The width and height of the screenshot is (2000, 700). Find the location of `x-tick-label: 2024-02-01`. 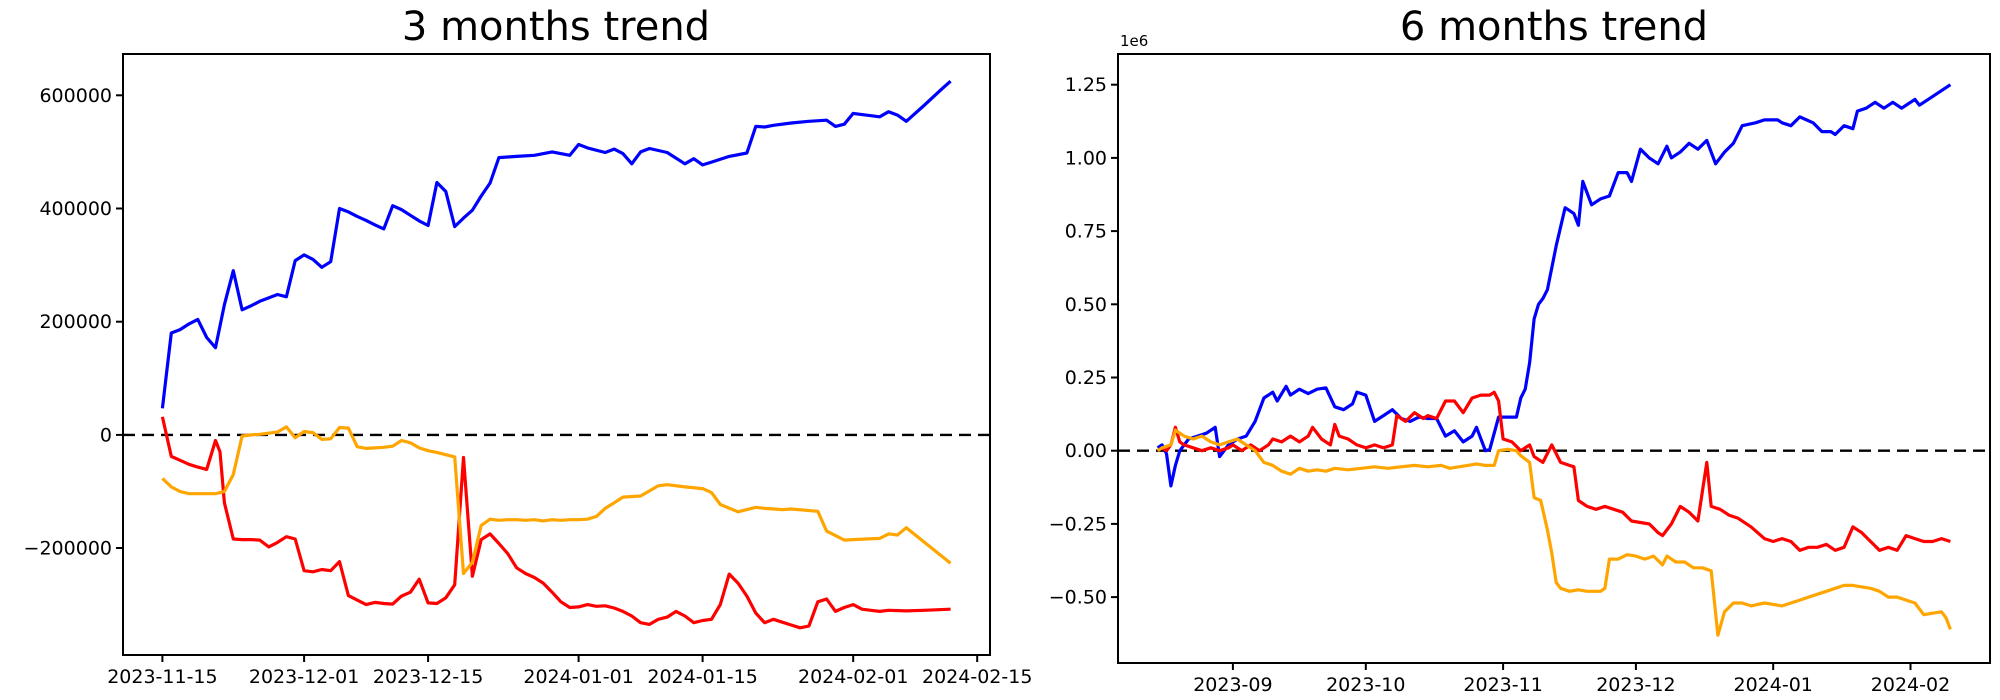

x-tick-label: 2024-02-01 is located at coordinates (853, 677).